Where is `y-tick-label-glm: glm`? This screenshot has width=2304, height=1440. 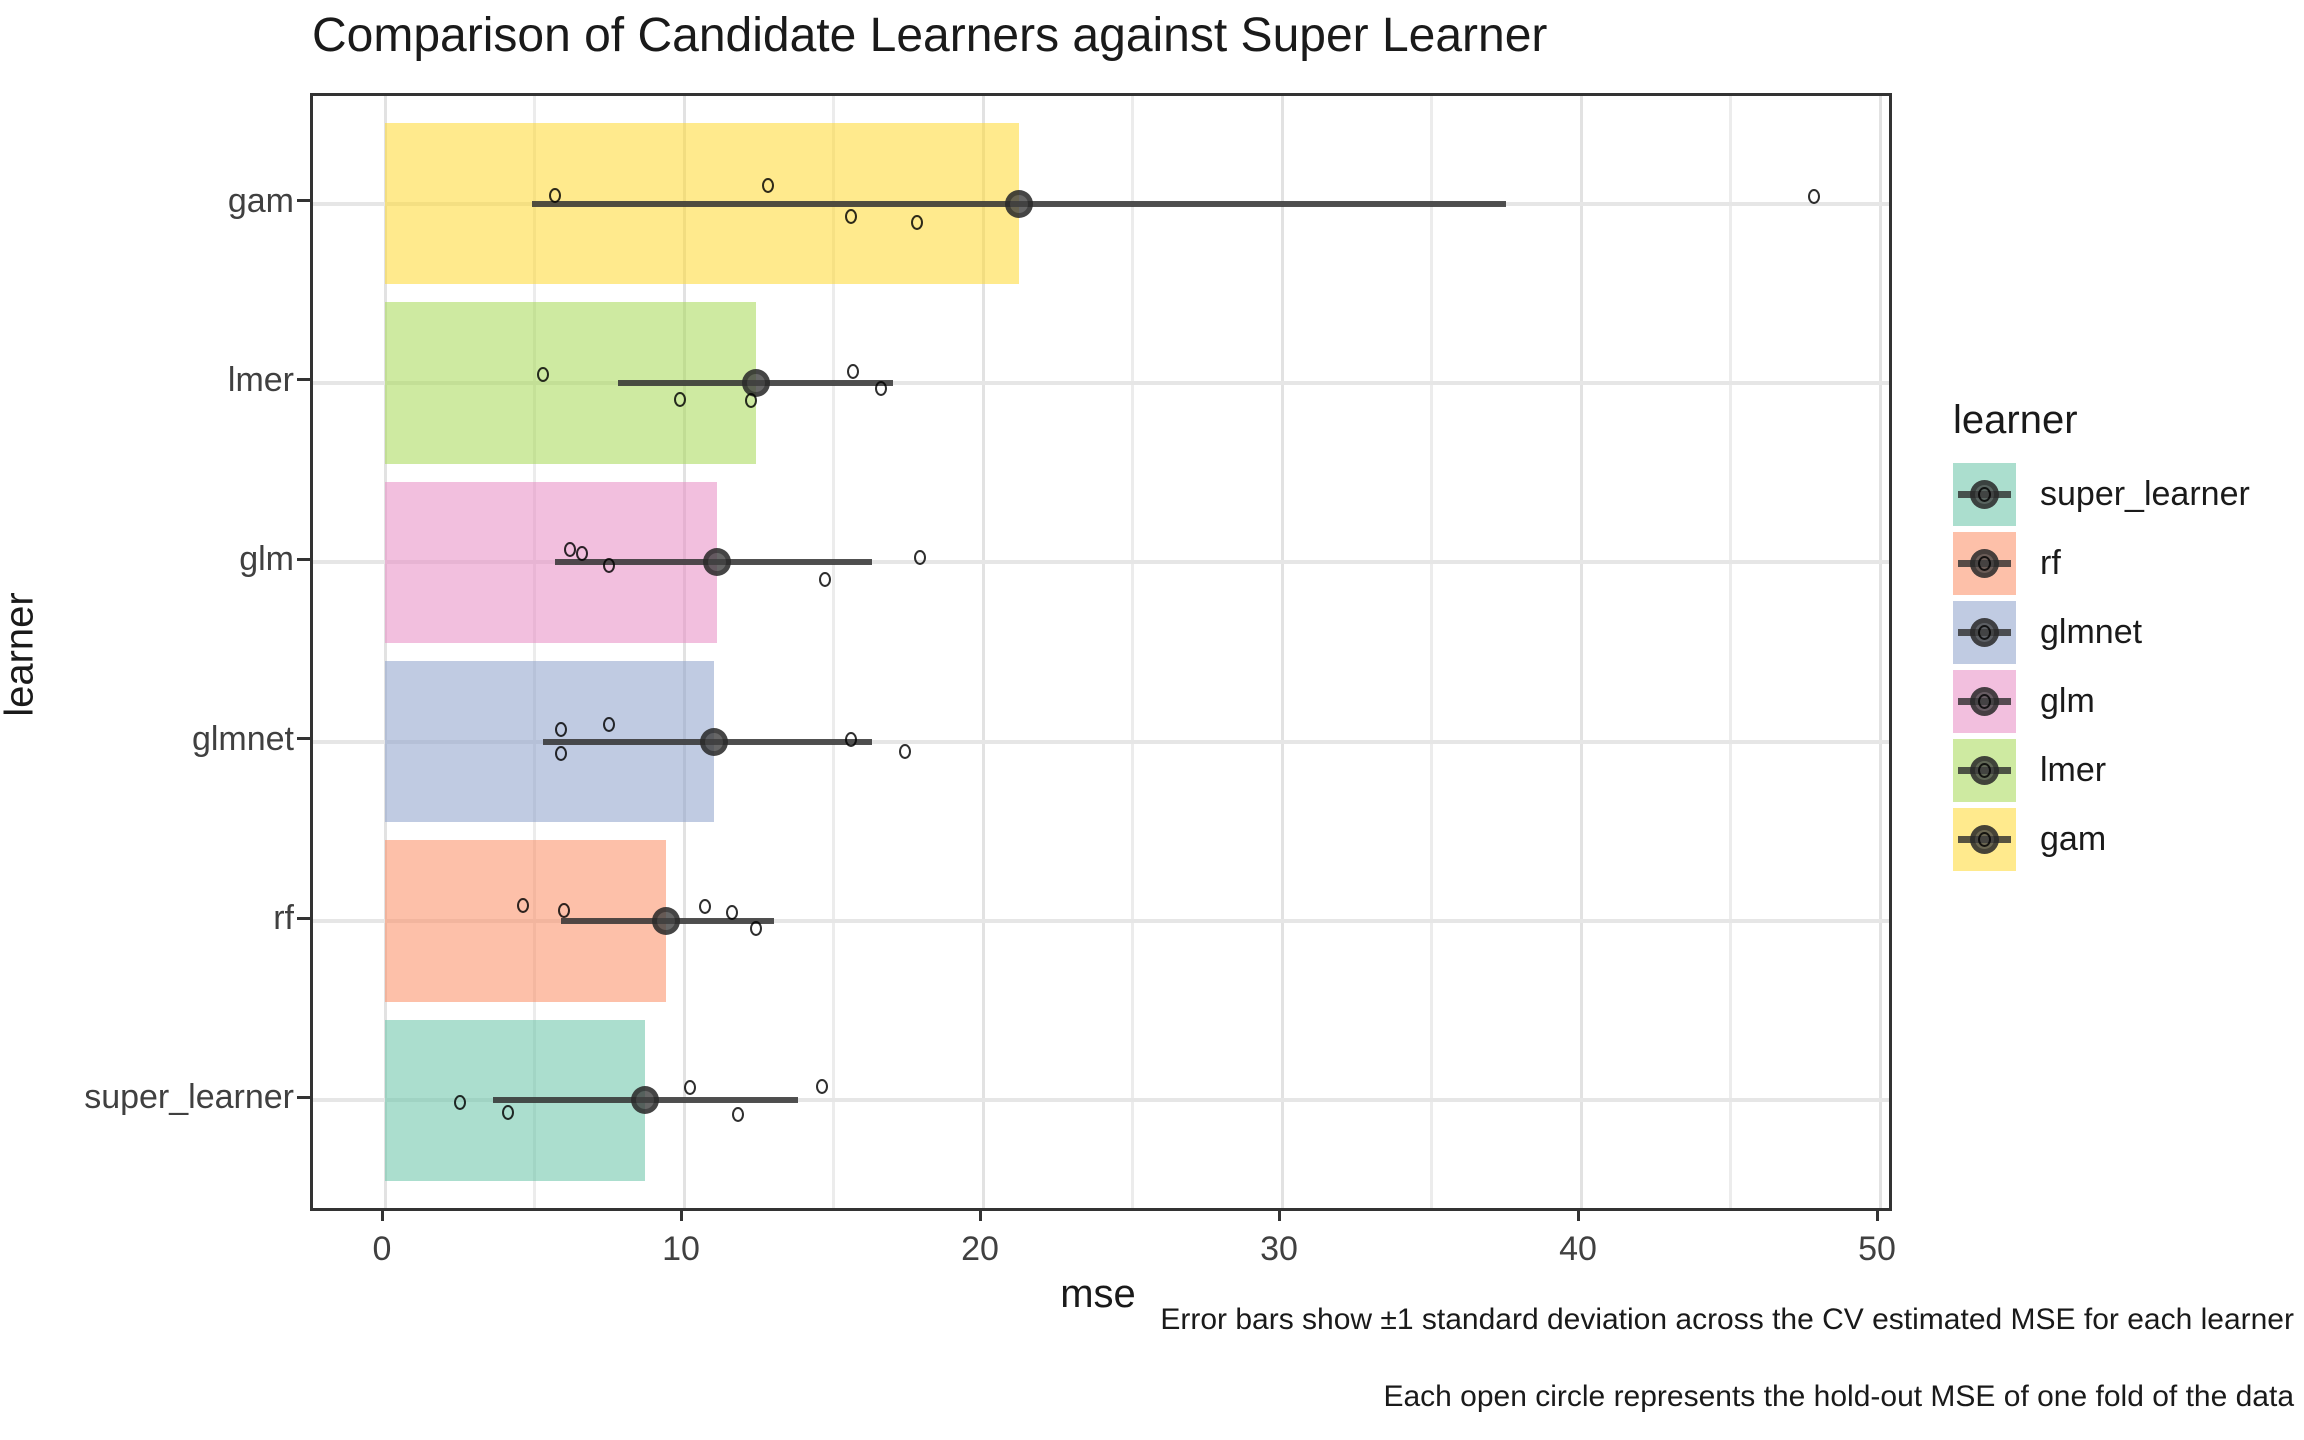
y-tick-label-glm: glm is located at coordinates (266, 559).